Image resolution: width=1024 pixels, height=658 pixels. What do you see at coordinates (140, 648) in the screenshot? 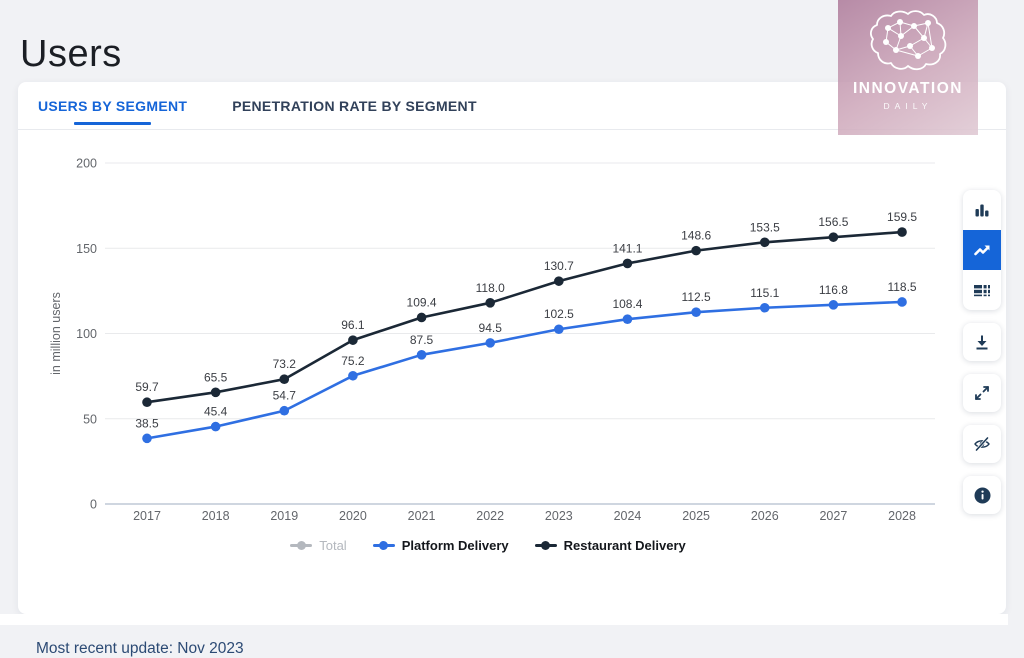
I see `last-update-note: Most recent update: Nov 2023` at bounding box center [140, 648].